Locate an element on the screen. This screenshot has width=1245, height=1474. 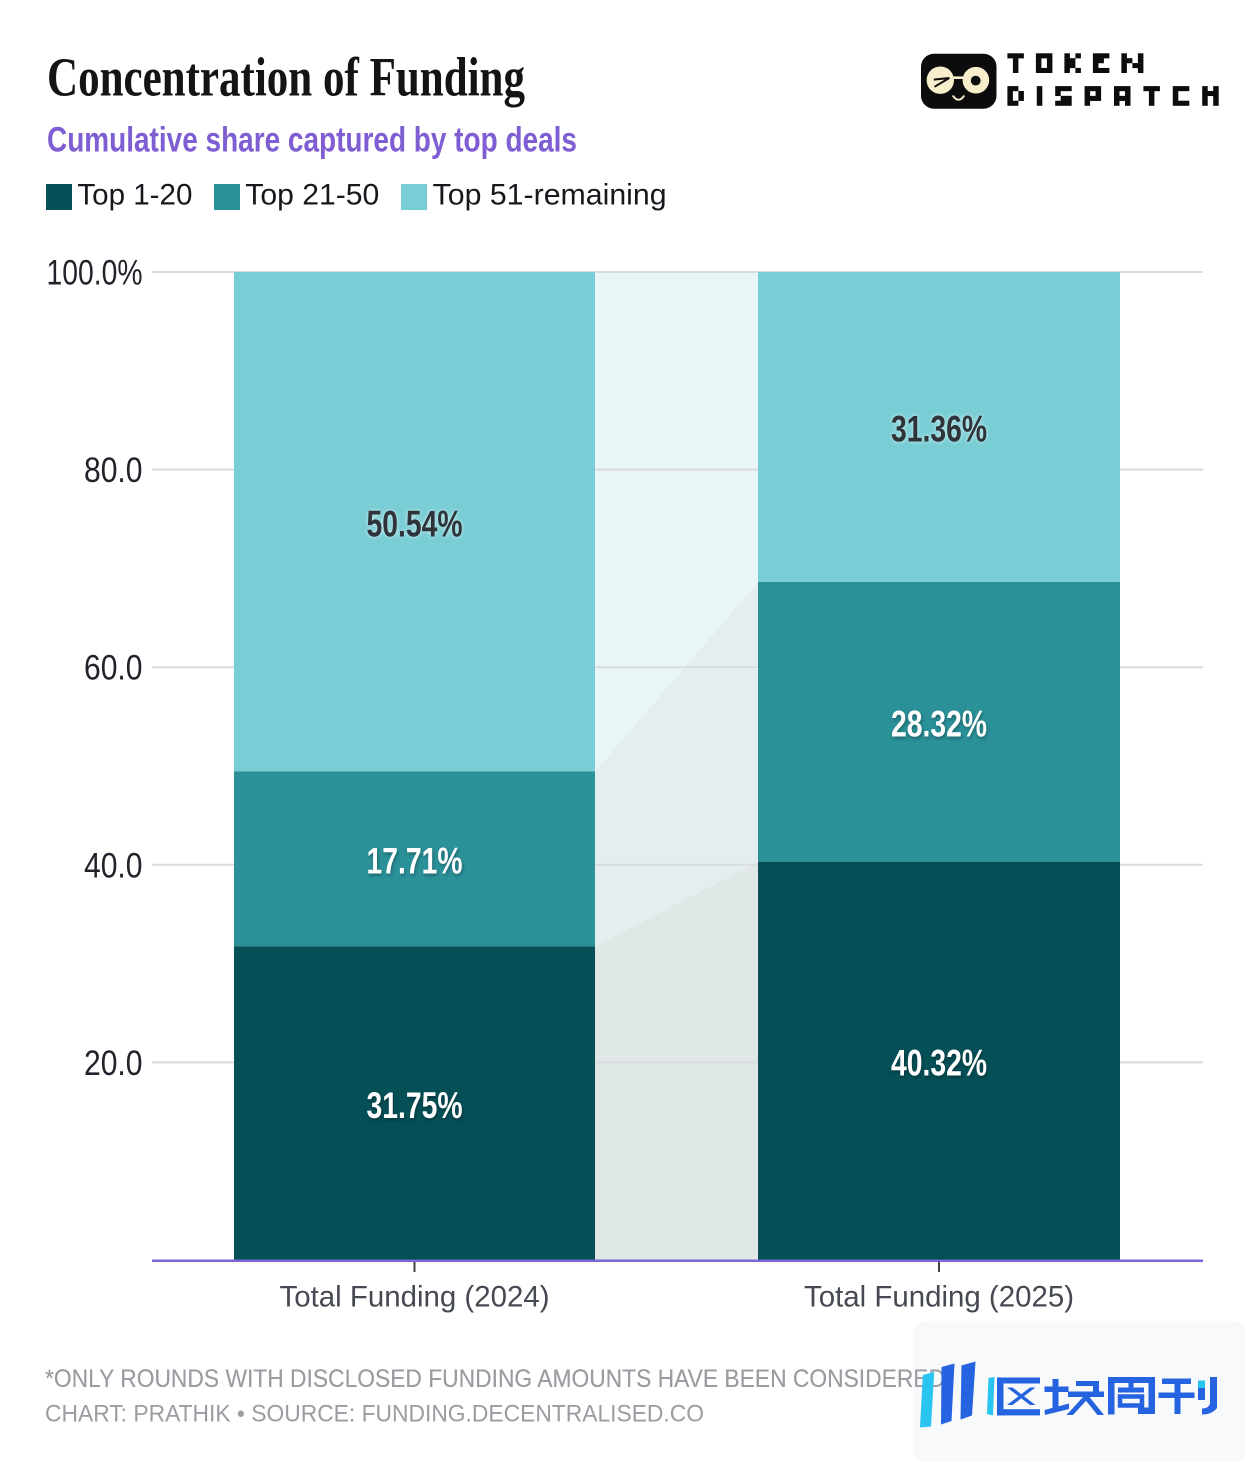
svg-text: Concentration of Funding is located at coordinates (286, 77).